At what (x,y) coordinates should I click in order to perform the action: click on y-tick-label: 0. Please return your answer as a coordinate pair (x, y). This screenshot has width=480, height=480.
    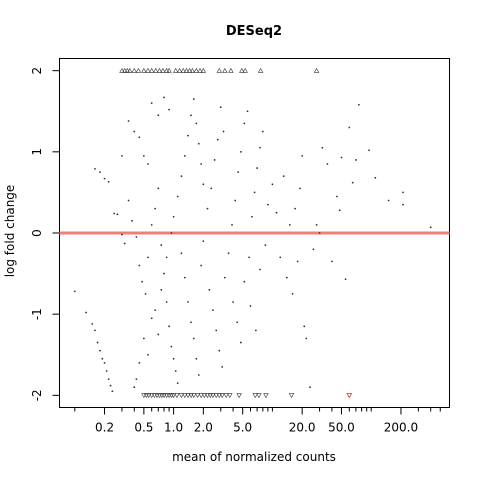
    Looking at the image, I should click on (37, 233).